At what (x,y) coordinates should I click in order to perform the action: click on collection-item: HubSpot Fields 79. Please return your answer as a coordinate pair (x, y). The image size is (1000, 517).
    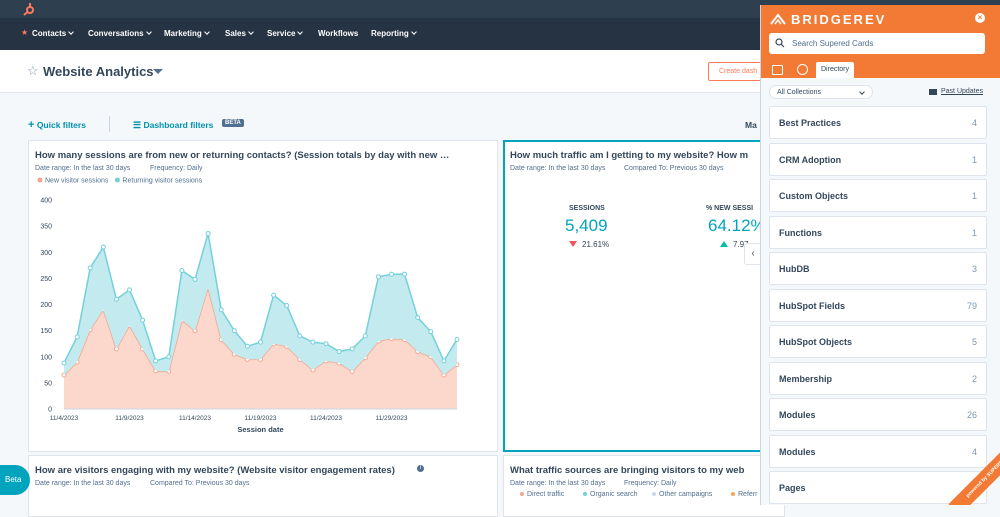
    Looking at the image, I should click on (878, 305).